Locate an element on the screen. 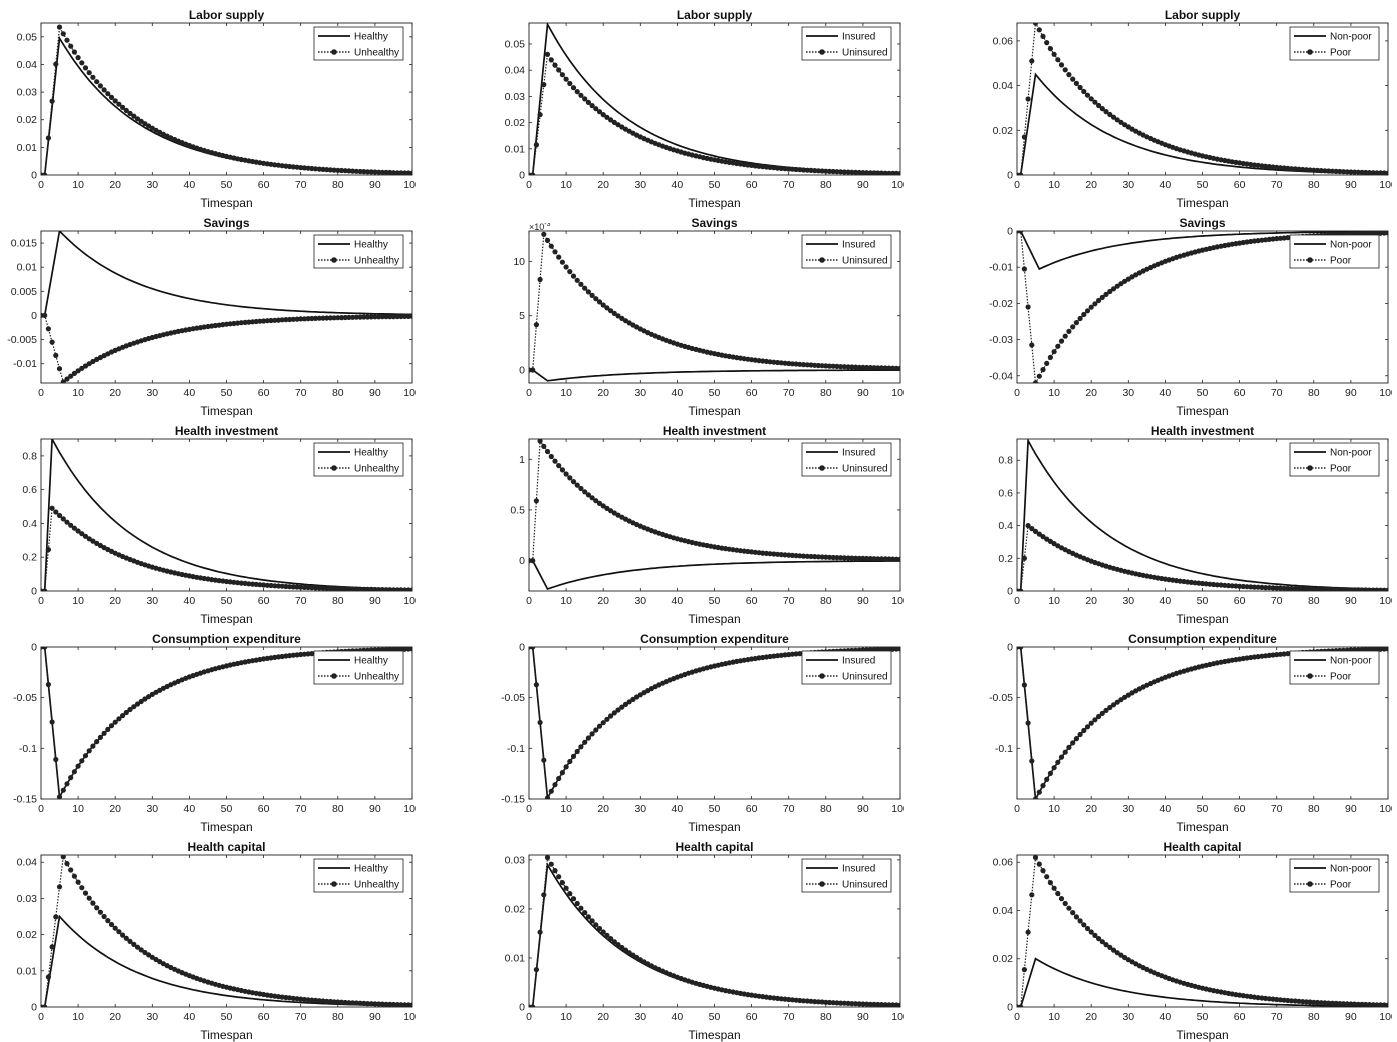 This screenshot has height=1042, width=1397. series-line-healthy is located at coordinates (226, 274).